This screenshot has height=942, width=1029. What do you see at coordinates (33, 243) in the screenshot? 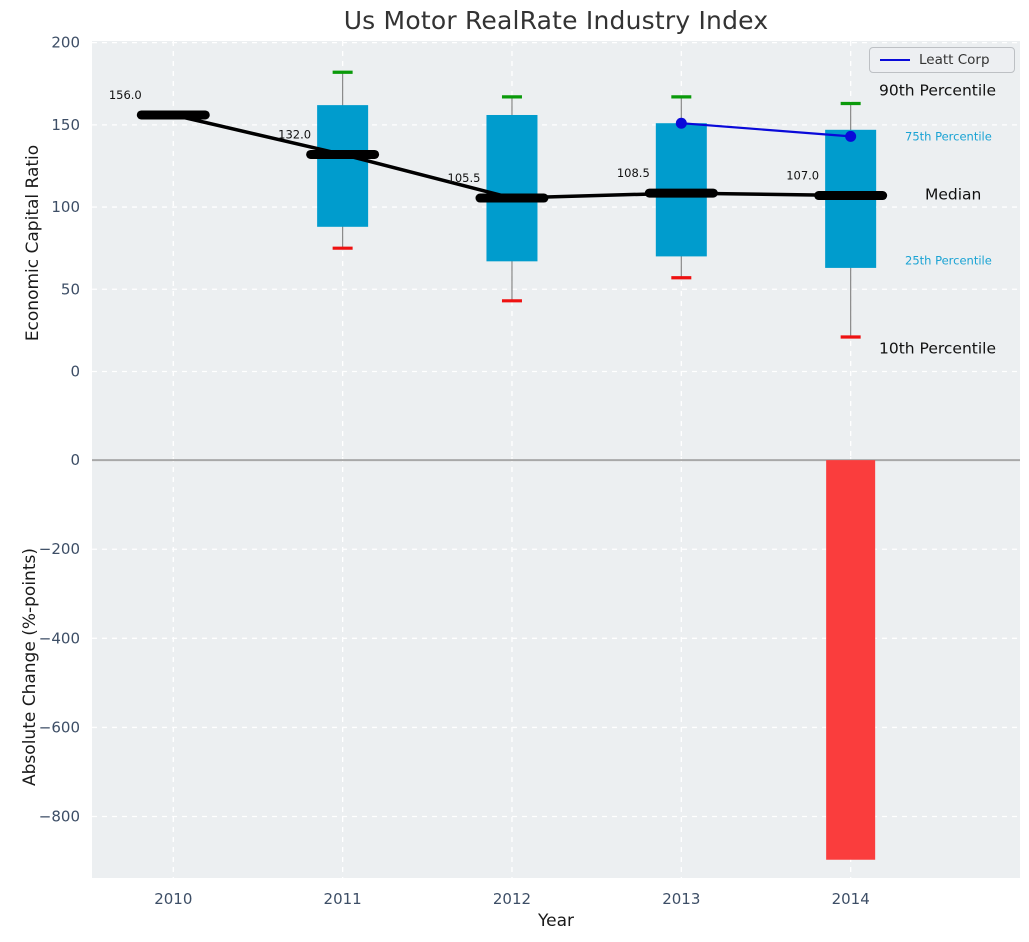
I see `y-axis-label-top: Economic Capital Ratio` at bounding box center [33, 243].